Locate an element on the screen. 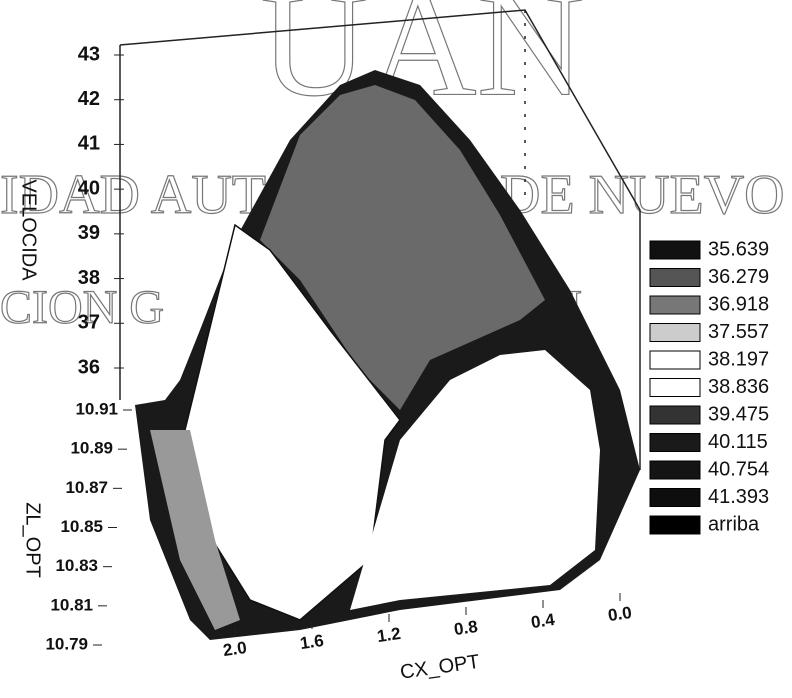 Image resolution: width=792 pixels, height=698 pixels. legend-label: 38.197 is located at coordinates (738, 359).